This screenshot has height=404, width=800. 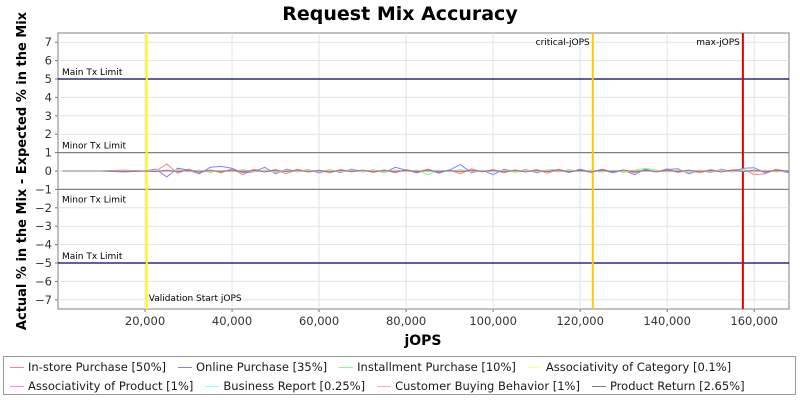 I want to click on series-lines, so click(x=426, y=170).